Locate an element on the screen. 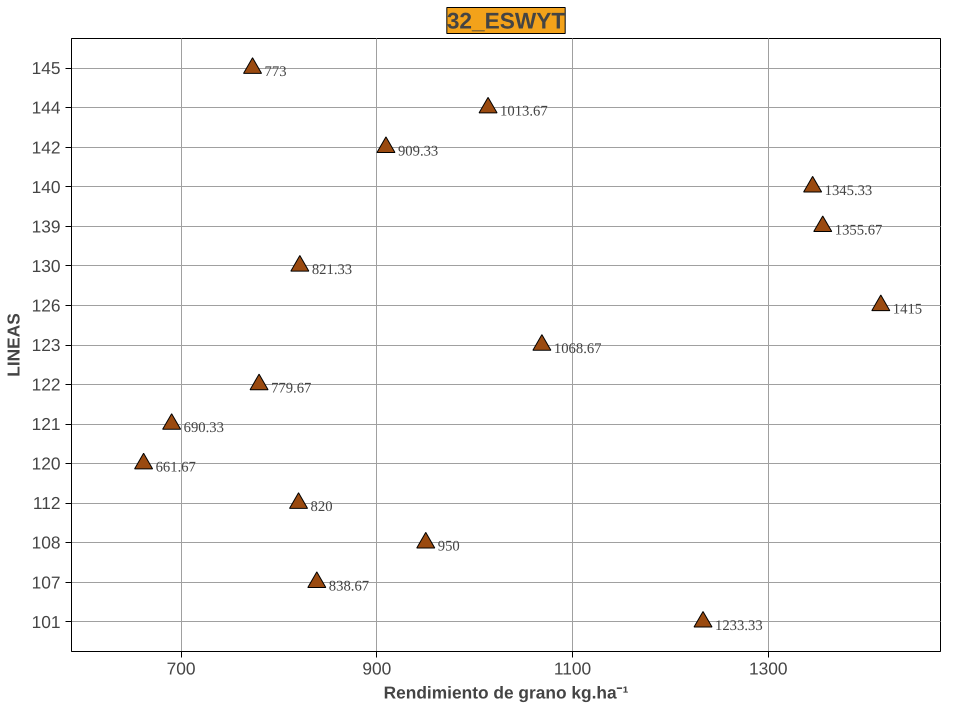 The height and width of the screenshot is (711, 957). data-label: 1345.33 is located at coordinates (848, 190).